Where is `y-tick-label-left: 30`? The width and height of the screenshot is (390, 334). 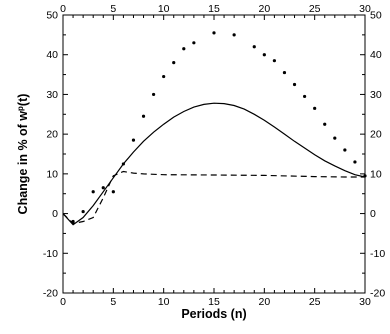 y-tick-label-left: 30 is located at coordinates (52, 95).